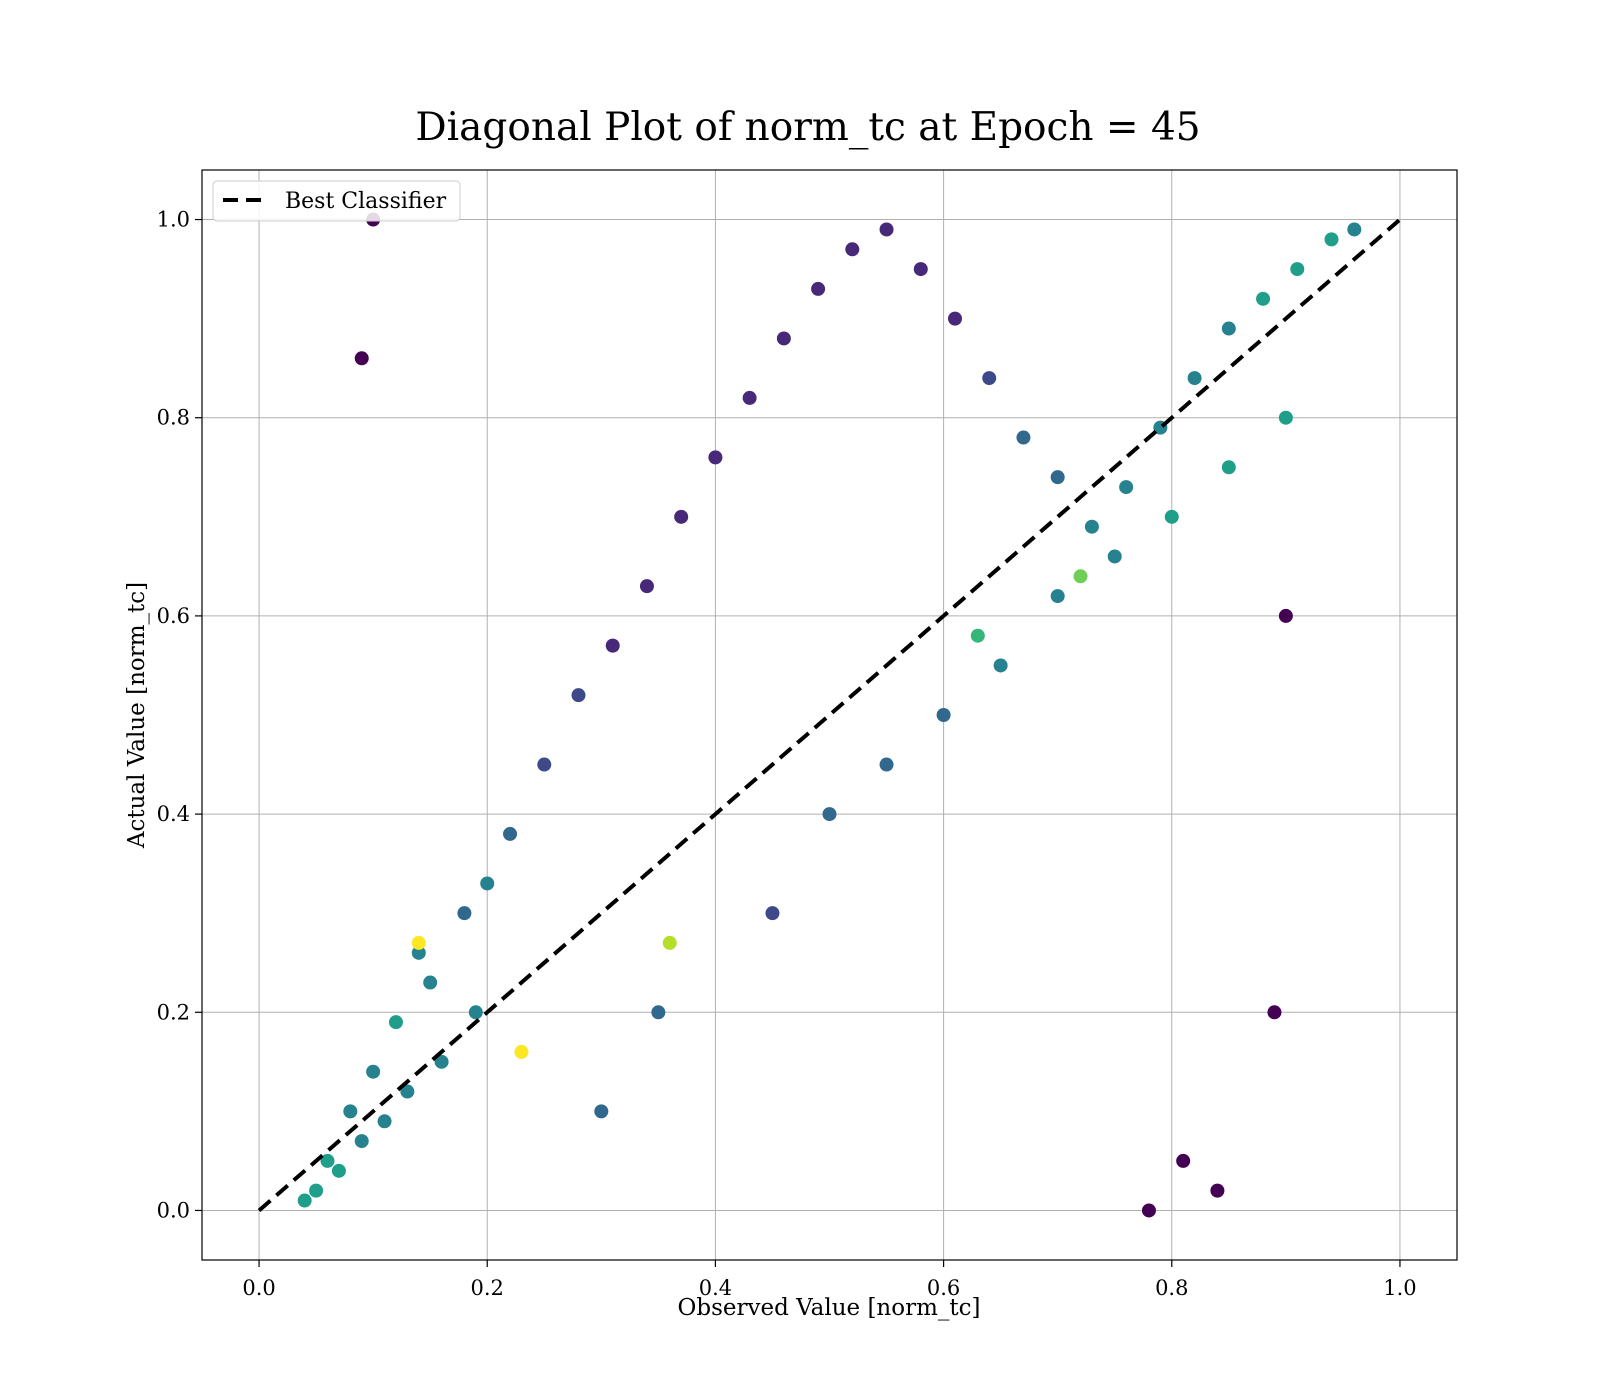  I want to click on y-tick-label: 0.2, so click(173, 1012).